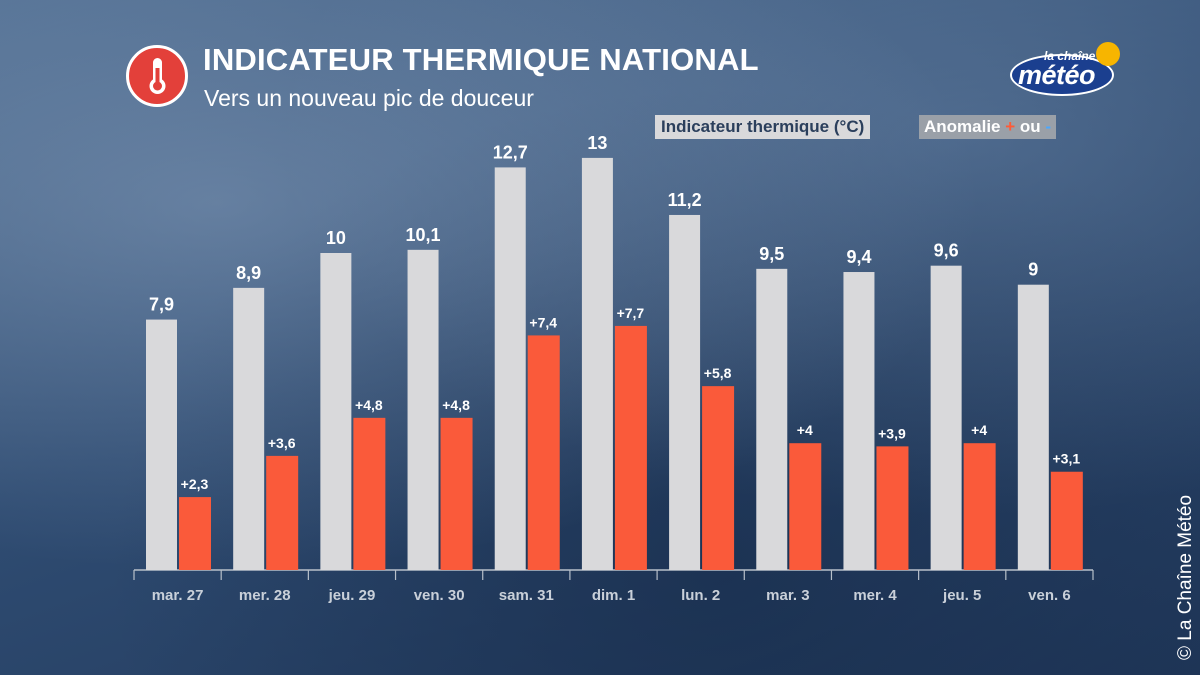 This screenshot has height=675, width=1200. I want to click on legend-anomaly-text: Anomalie, so click(965, 126).